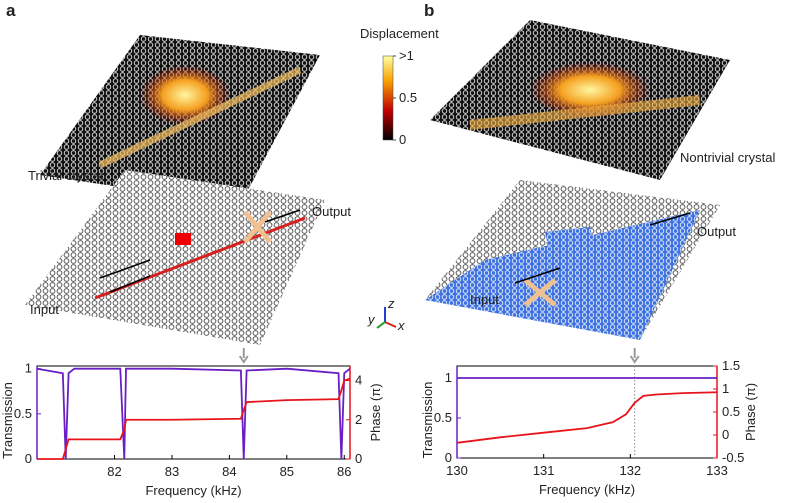 Image resolution: width=788 pixels, height=503 pixels. What do you see at coordinates (733, 457) in the screenshot?
I see `y2-tick-label: -0.5` at bounding box center [733, 457].